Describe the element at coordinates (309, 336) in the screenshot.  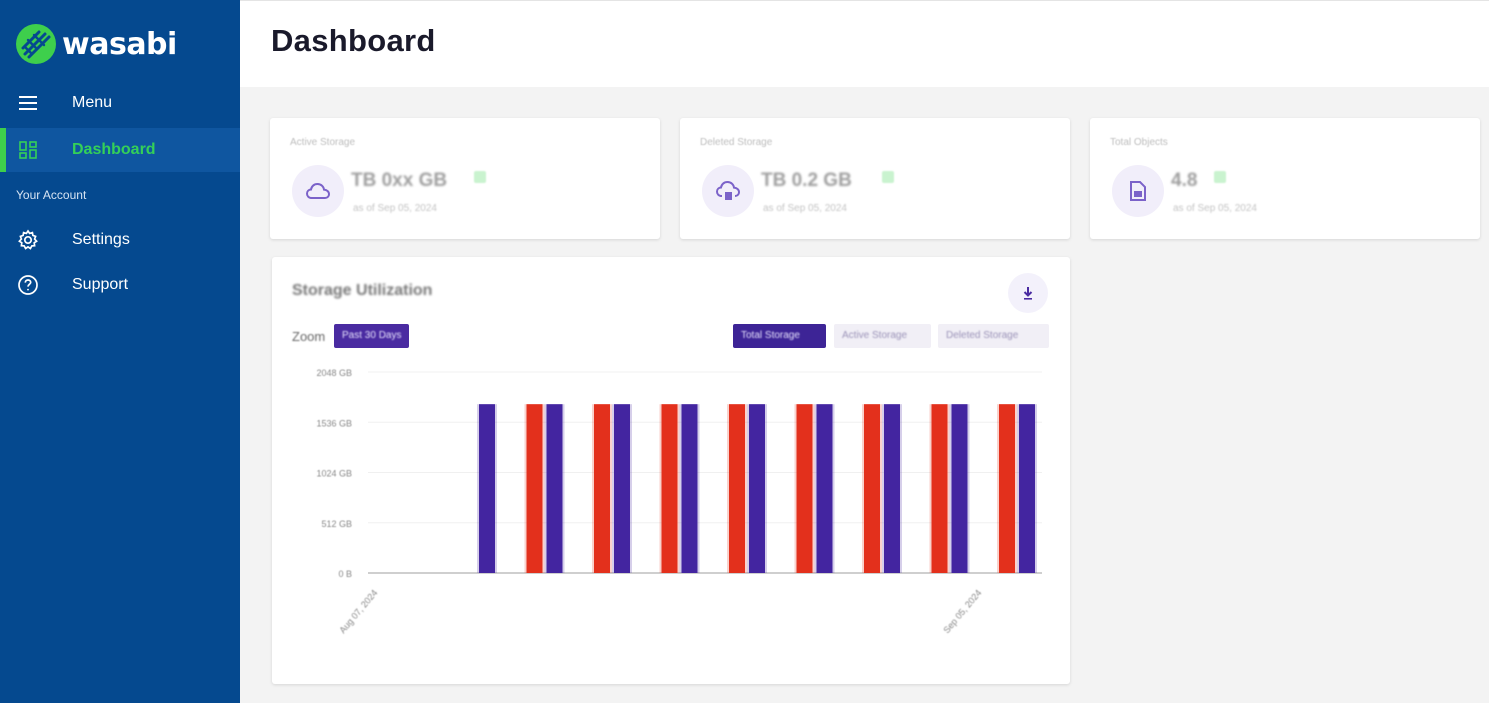
I see `zoom-label: Zoom` at that location.